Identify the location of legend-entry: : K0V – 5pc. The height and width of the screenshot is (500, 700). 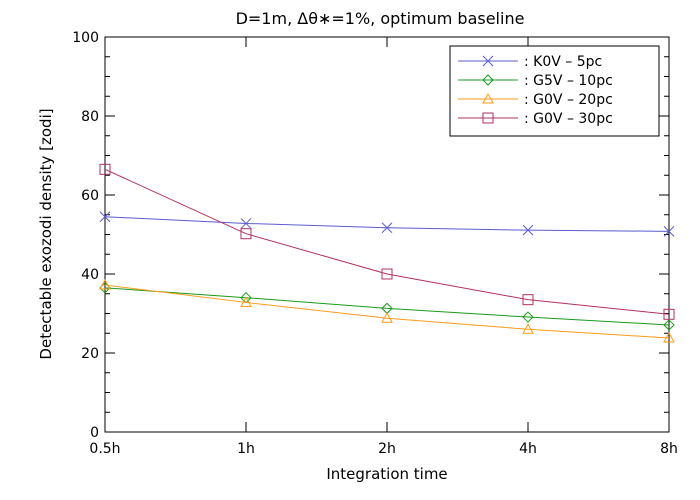
(530, 62).